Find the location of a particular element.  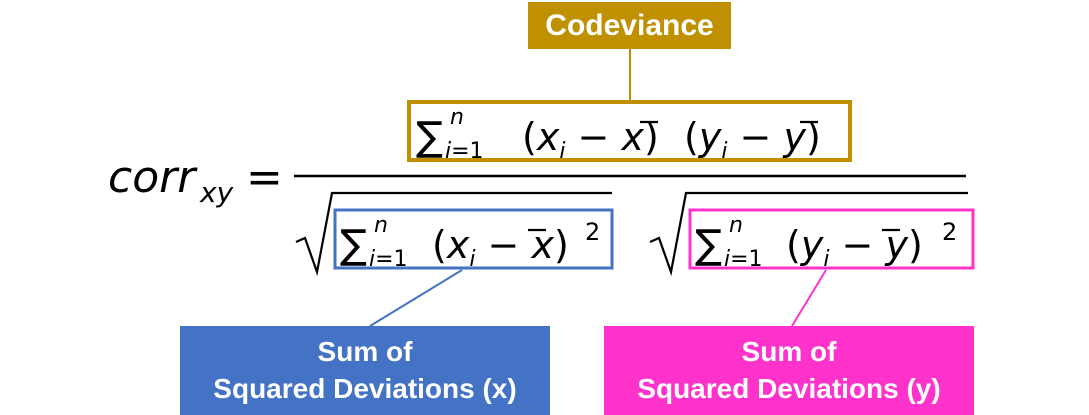

sum-y-label-line1: Sum of is located at coordinates (789, 352).